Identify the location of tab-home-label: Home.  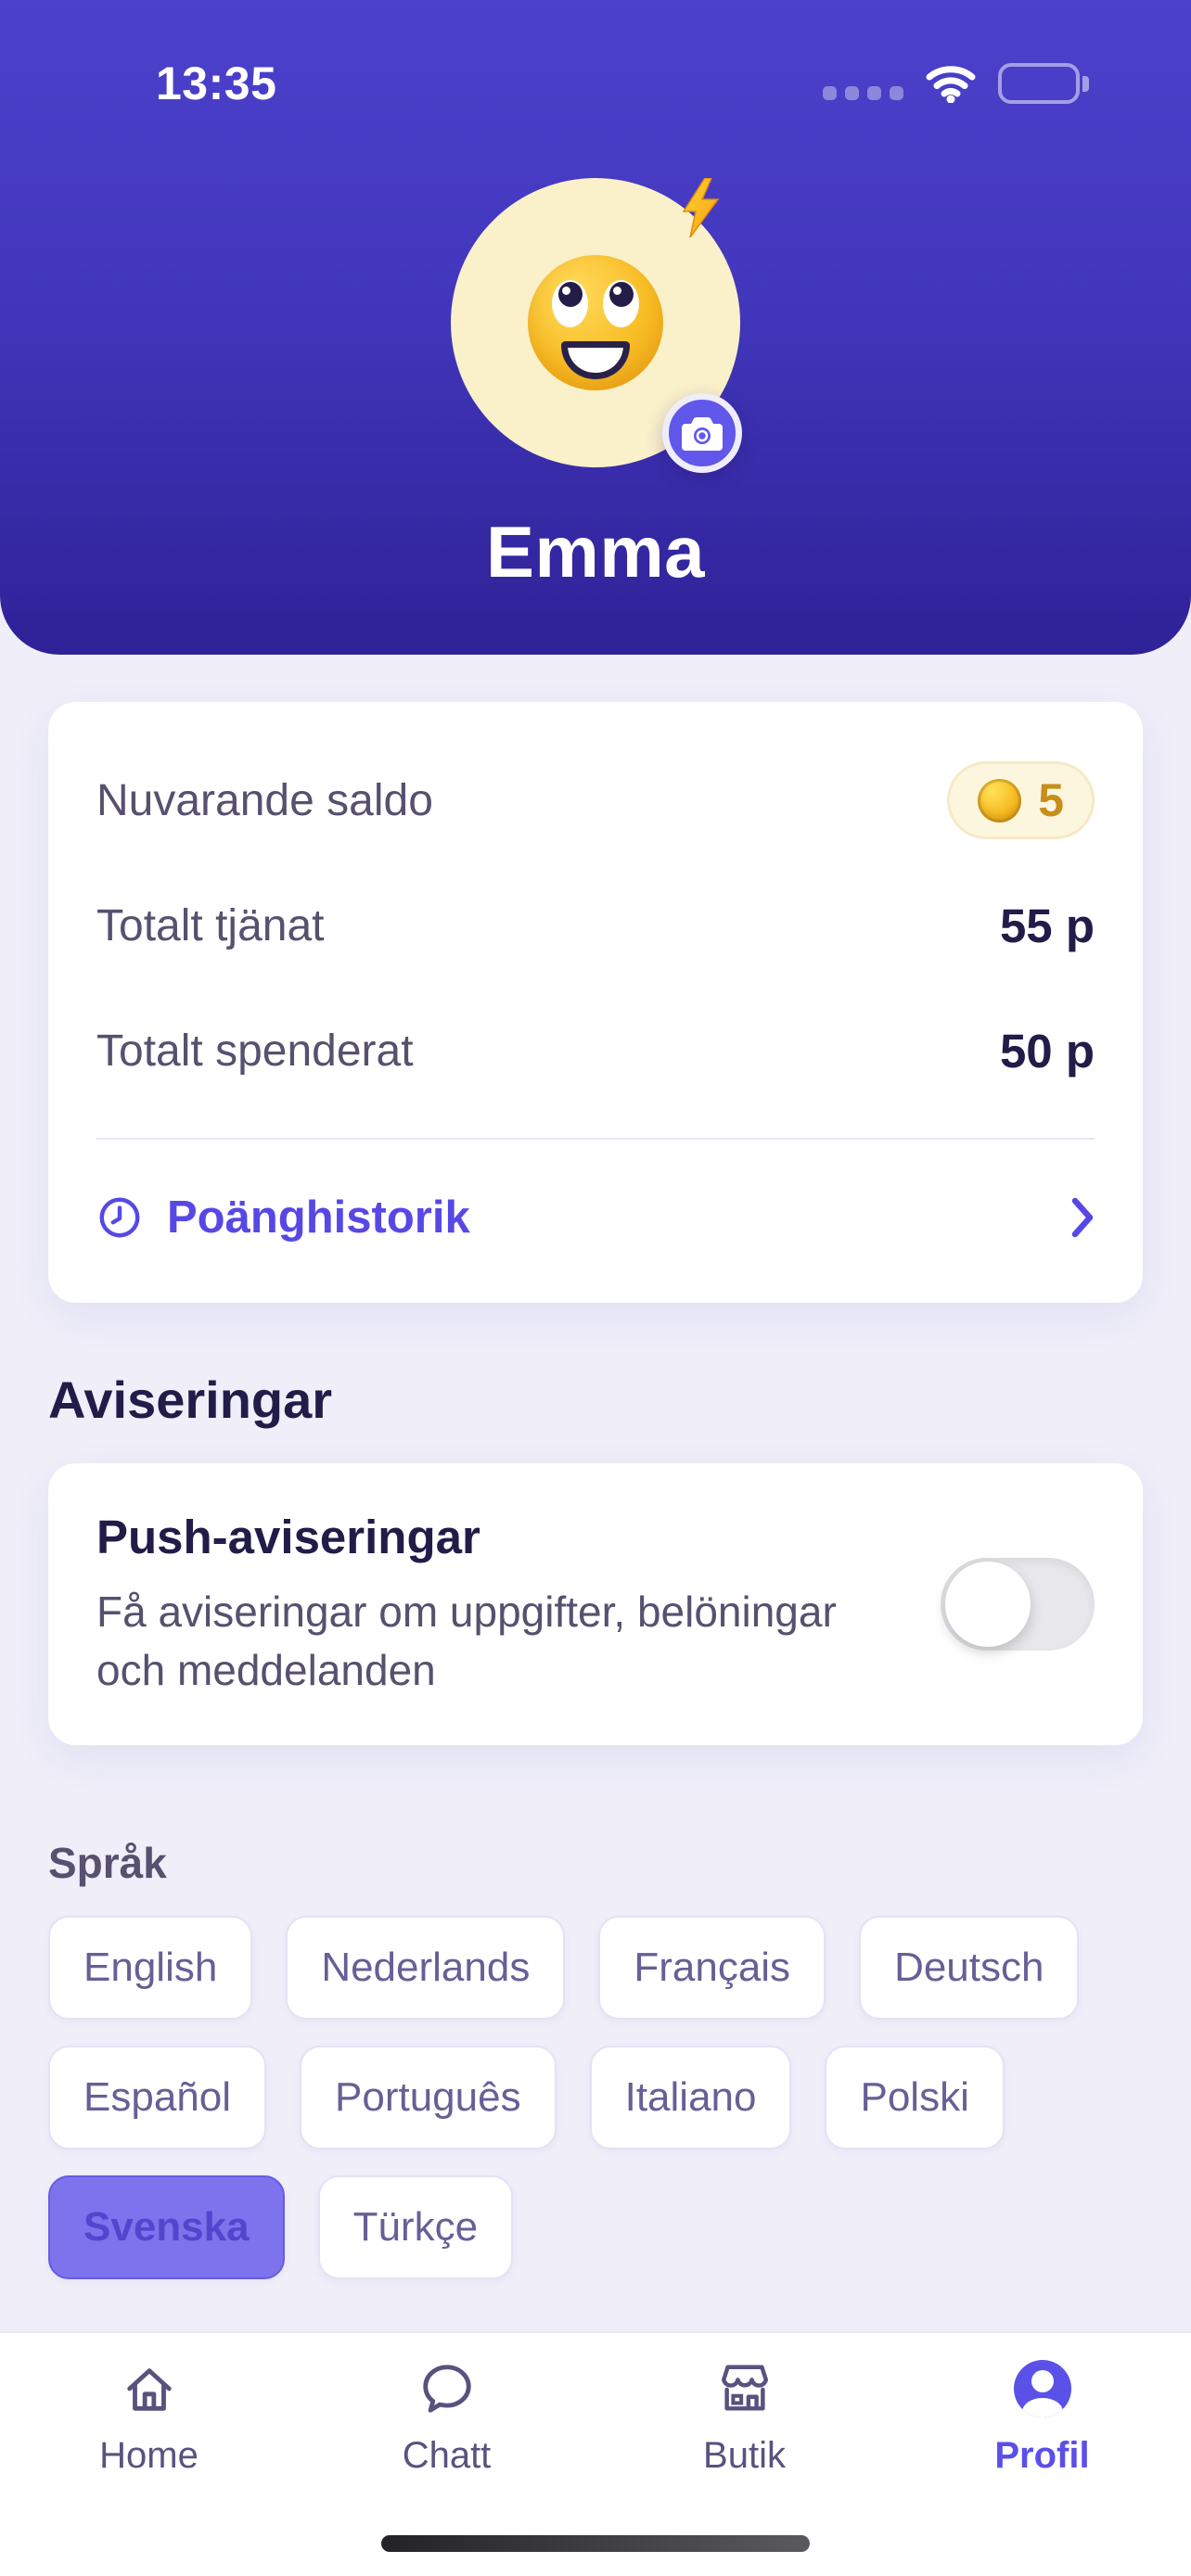
(148, 2455).